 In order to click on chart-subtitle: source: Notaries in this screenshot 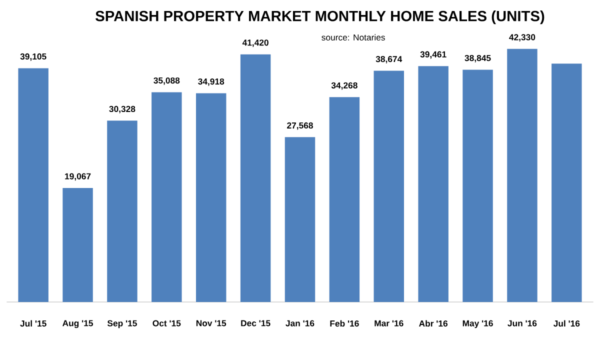, I will do `click(353, 37)`.